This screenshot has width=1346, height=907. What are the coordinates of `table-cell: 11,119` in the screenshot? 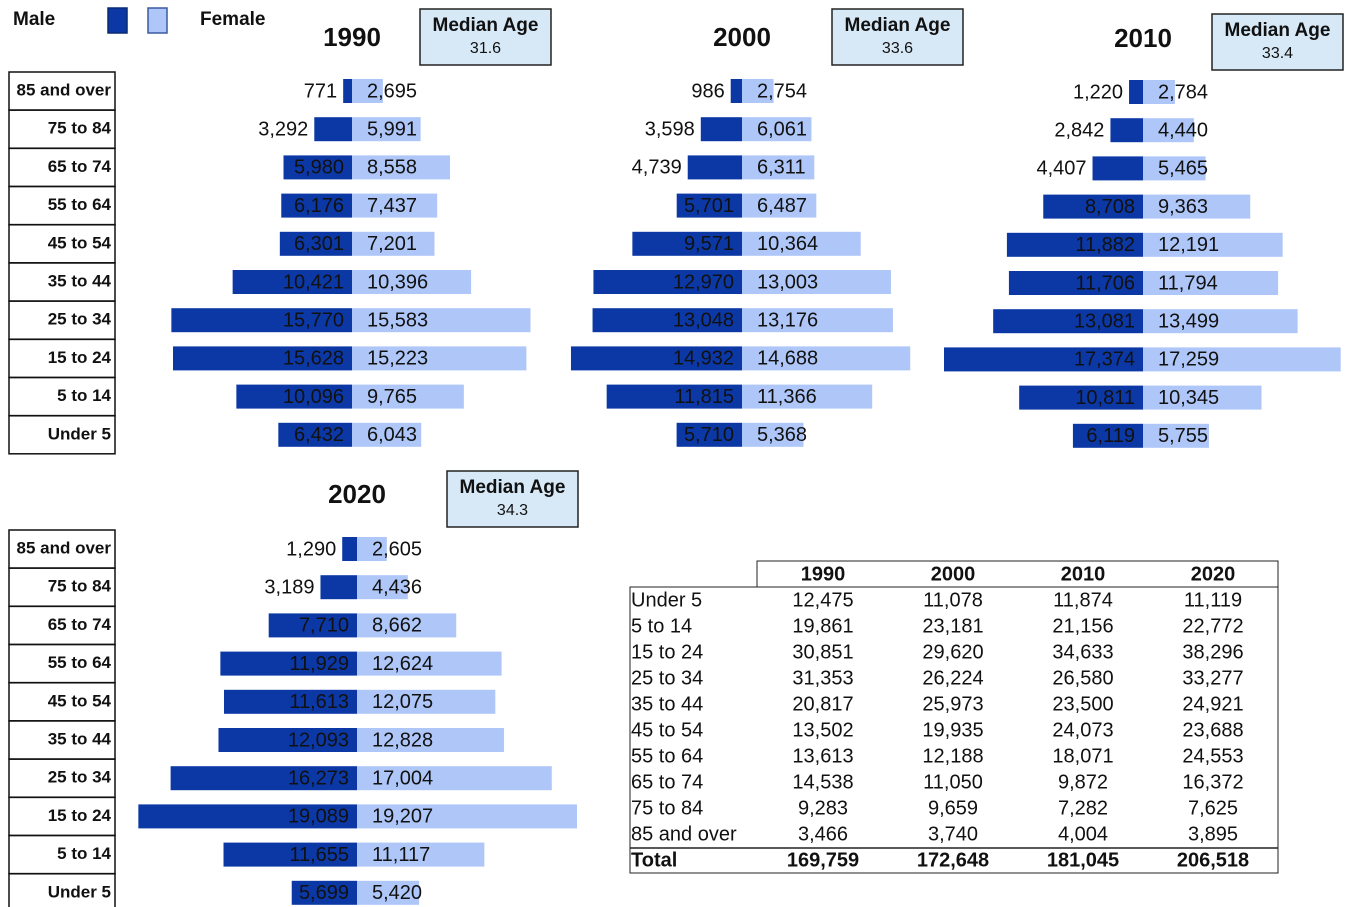 It's located at (1213, 600).